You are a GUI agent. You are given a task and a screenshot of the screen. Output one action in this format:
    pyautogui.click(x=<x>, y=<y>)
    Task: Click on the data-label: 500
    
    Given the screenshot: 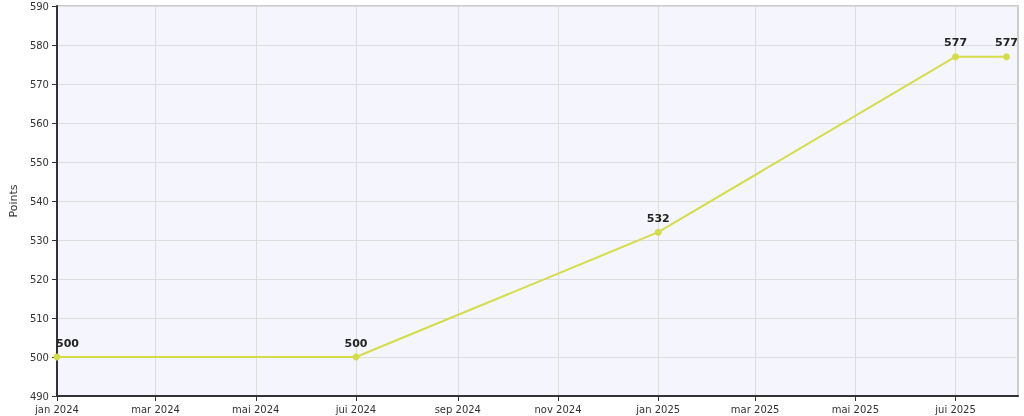 What is the action you would take?
    pyautogui.click(x=356, y=343)
    